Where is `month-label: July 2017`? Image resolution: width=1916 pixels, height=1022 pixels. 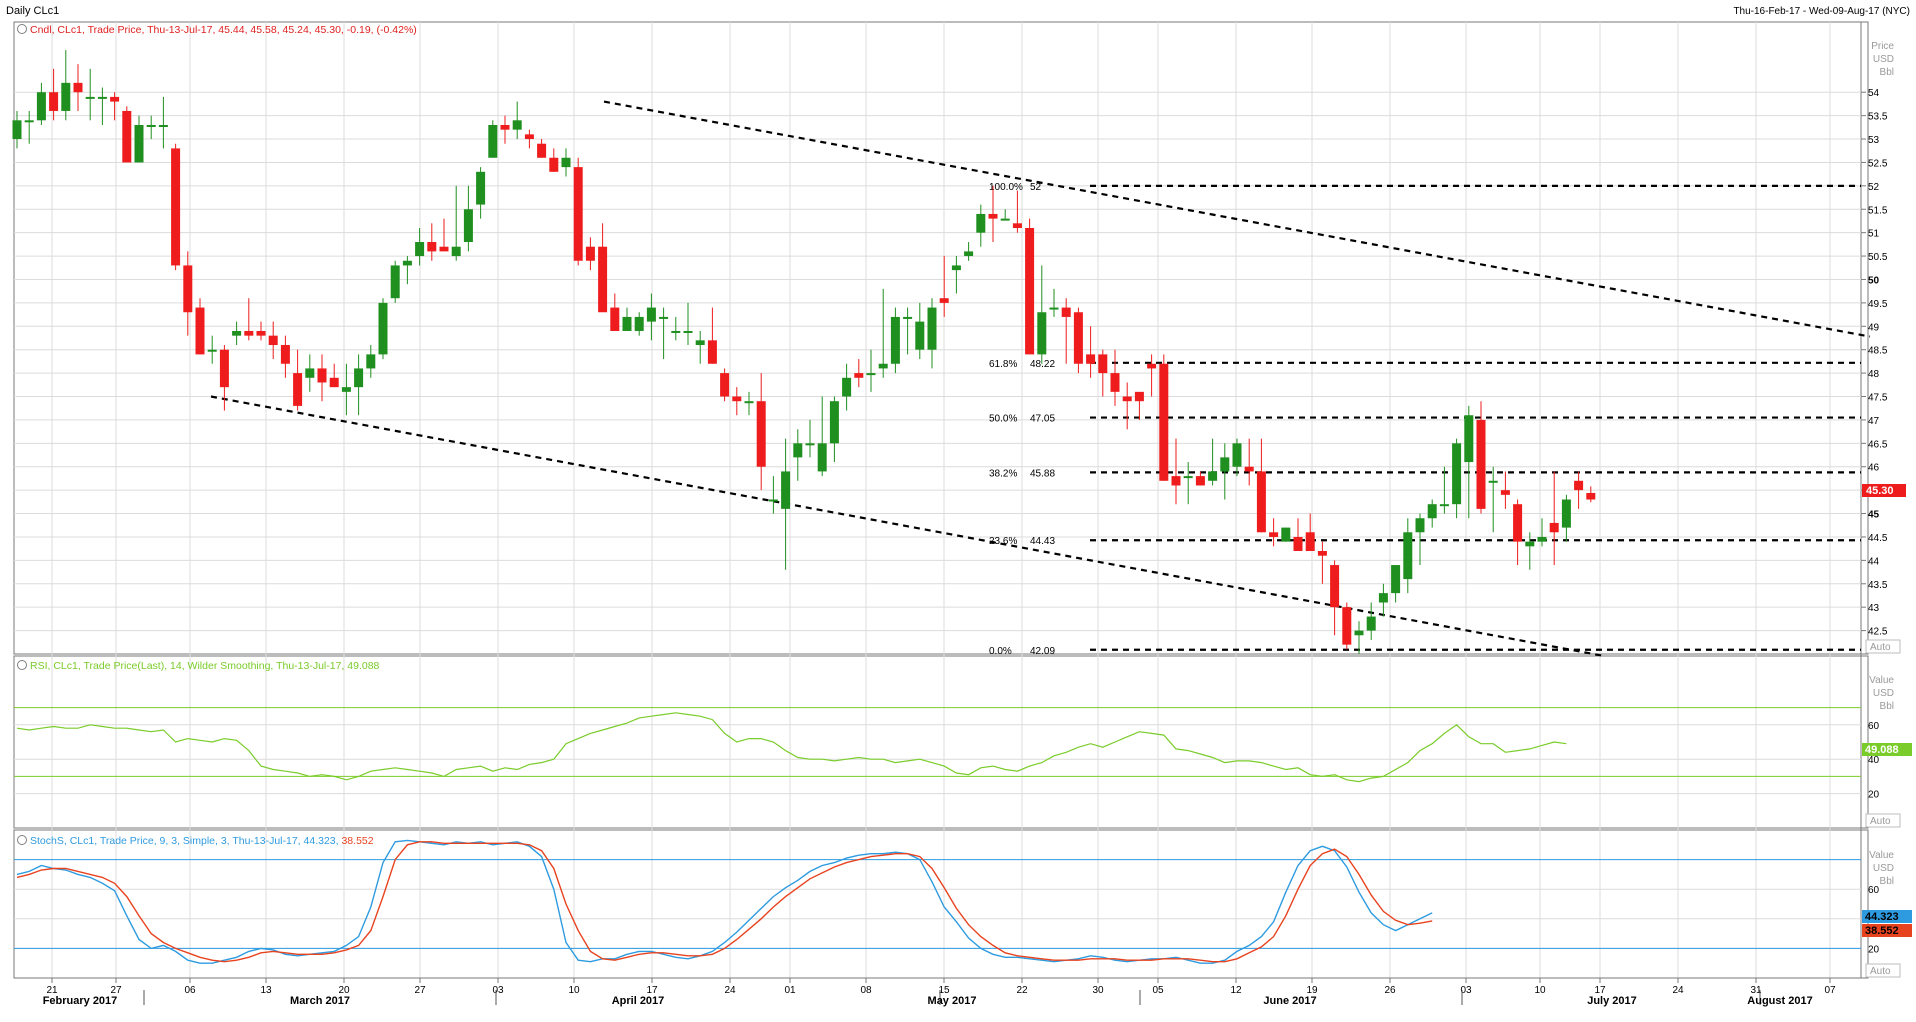
month-label: July 2017 is located at coordinates (1612, 1001).